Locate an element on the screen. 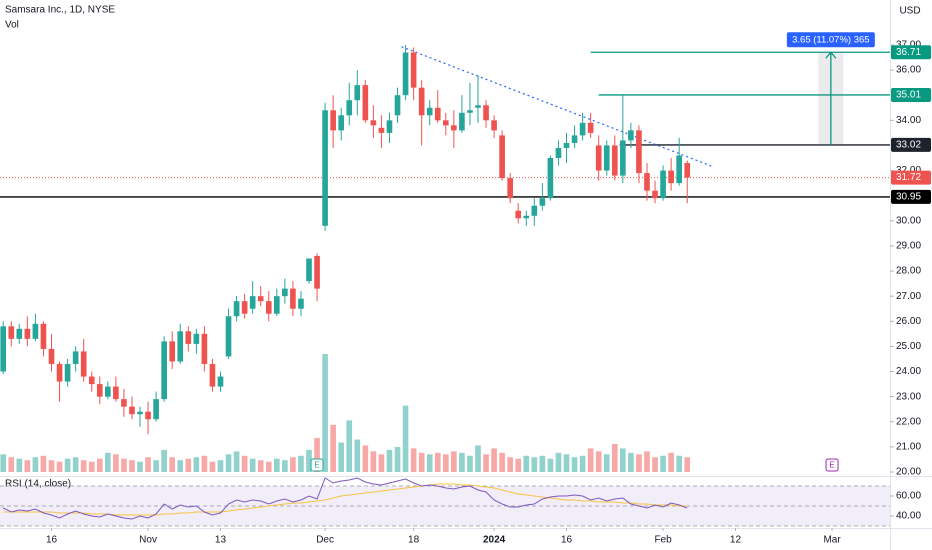 The image size is (932, 550). rsi-tick-label: 60.00 is located at coordinates (908, 496).